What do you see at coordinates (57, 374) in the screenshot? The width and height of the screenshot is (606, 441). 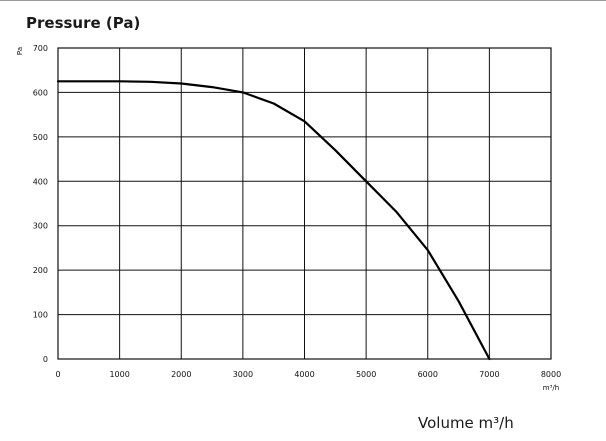 I see `x-tick-label: 0` at bounding box center [57, 374].